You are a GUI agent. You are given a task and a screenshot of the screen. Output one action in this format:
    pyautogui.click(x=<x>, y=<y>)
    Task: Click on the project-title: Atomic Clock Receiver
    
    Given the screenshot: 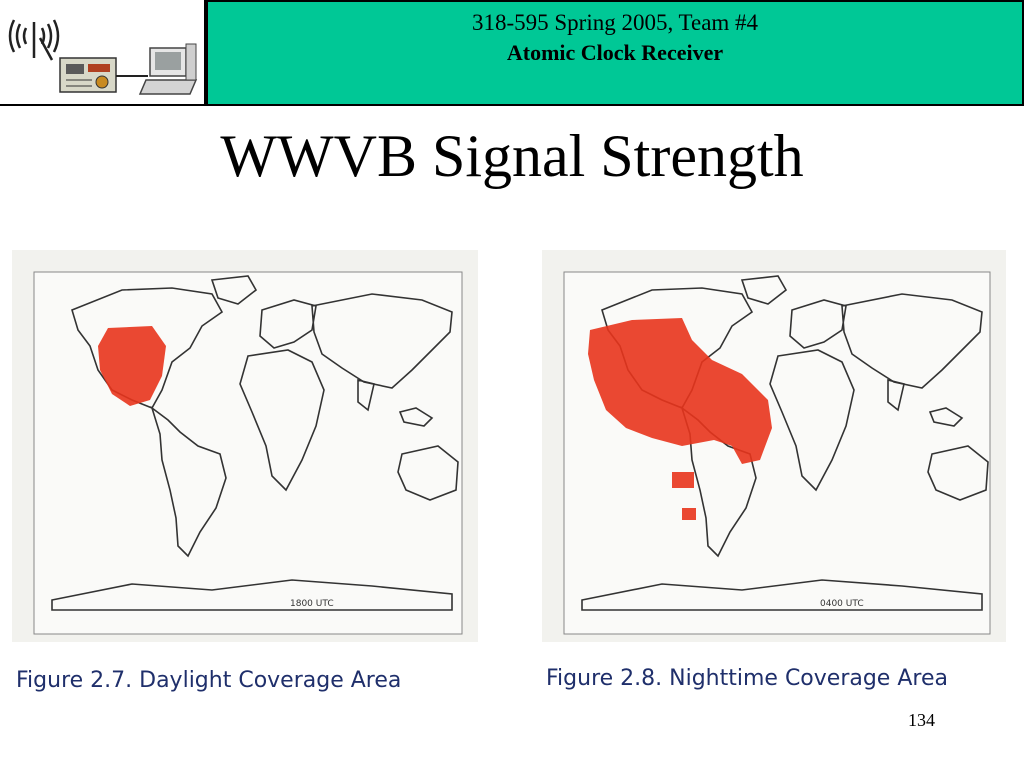 What is the action you would take?
    pyautogui.click(x=615, y=52)
    